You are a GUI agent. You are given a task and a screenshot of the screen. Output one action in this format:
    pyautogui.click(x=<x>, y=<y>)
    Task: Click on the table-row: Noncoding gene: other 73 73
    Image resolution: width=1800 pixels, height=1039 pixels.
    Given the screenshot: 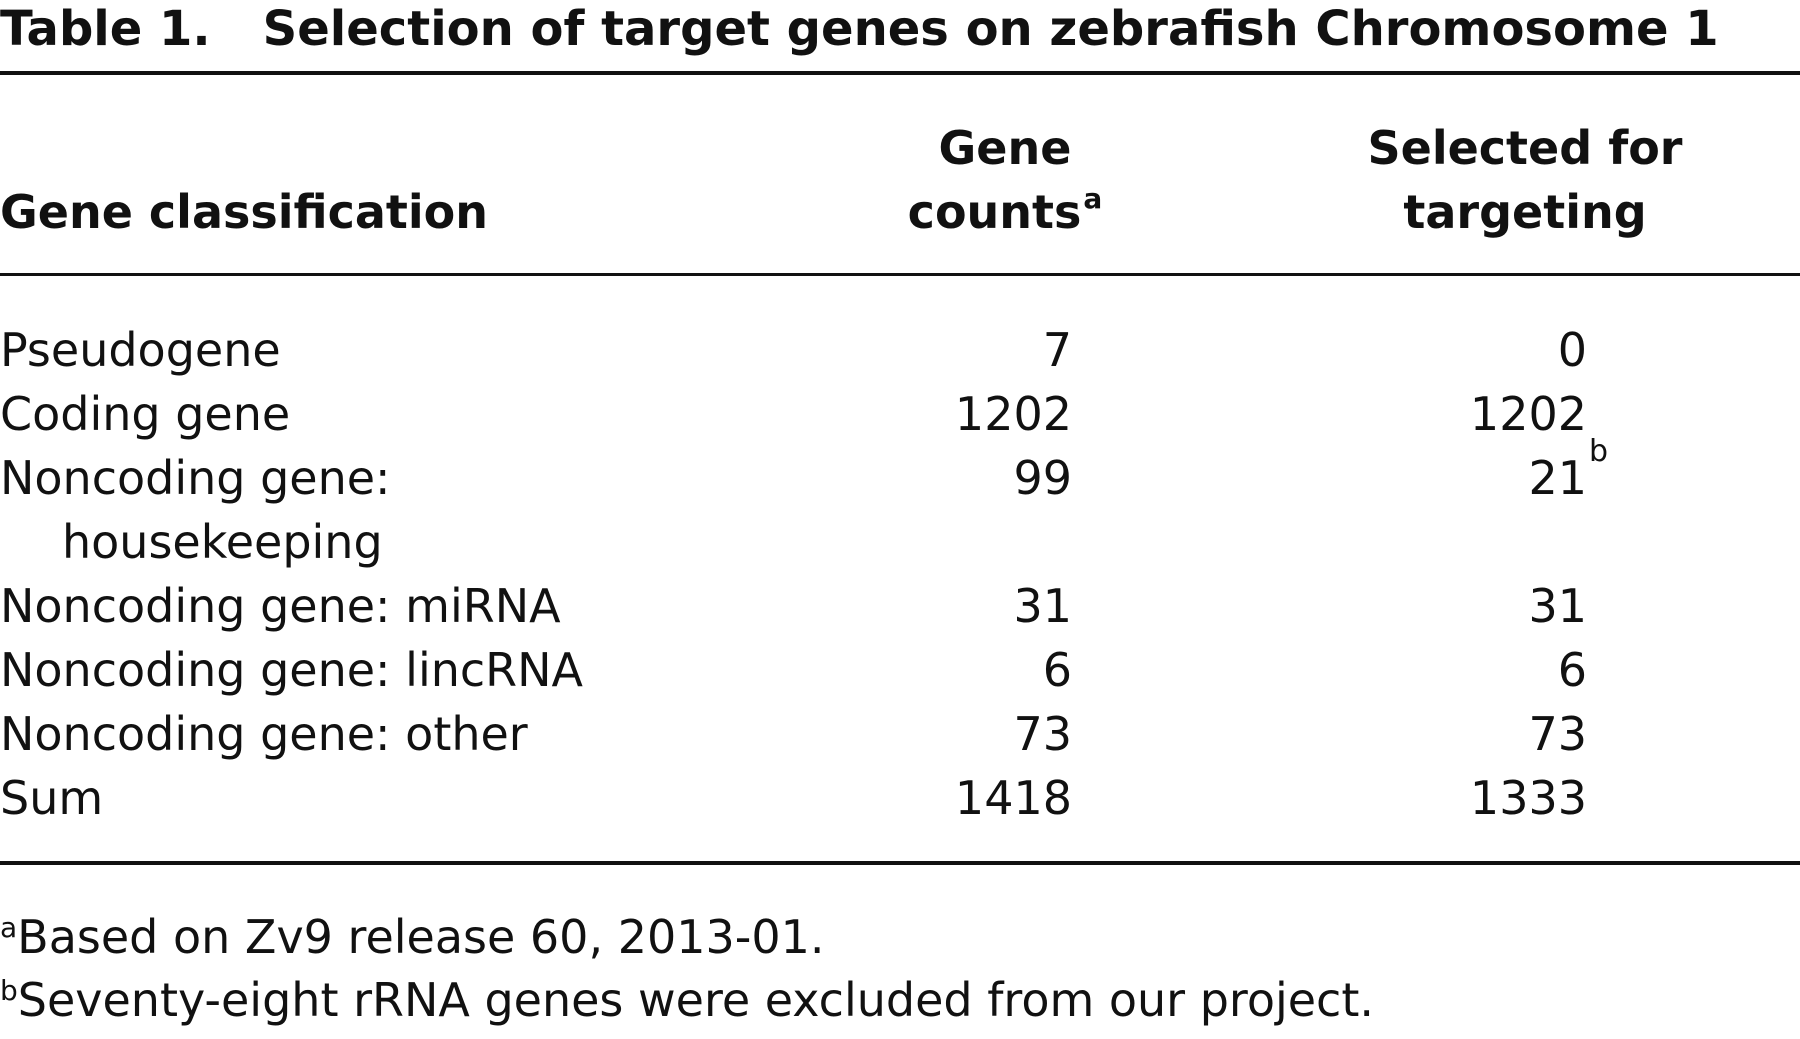 What is the action you would take?
    pyautogui.click(x=900, y=734)
    